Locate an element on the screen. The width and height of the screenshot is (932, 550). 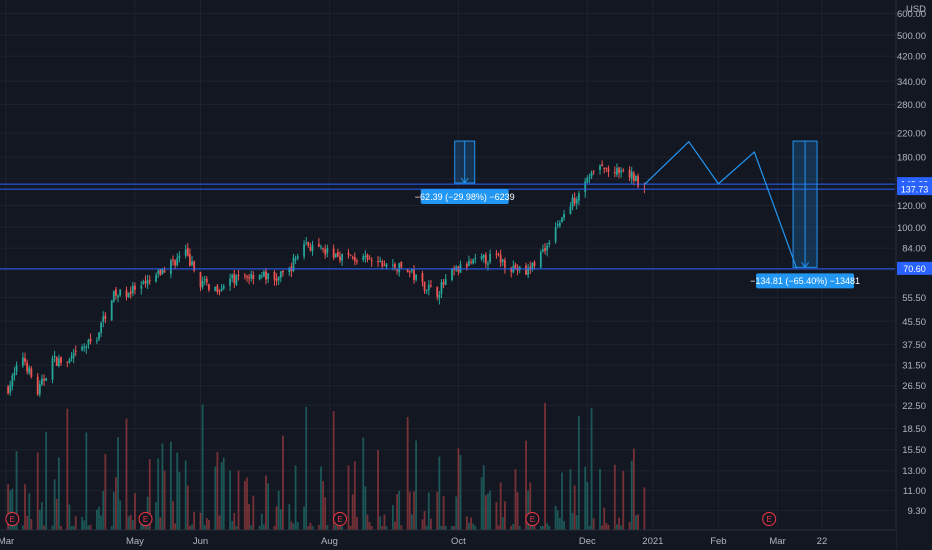
y-tick-label: 26.50 is located at coordinates (914, 386).